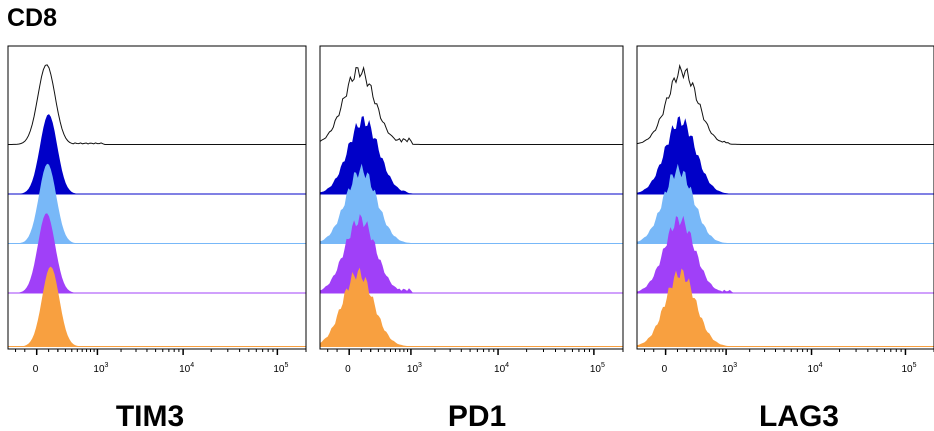 The width and height of the screenshot is (934, 431). Describe the element at coordinates (32, 18) in the screenshot. I see `figure-title: CD8` at that location.